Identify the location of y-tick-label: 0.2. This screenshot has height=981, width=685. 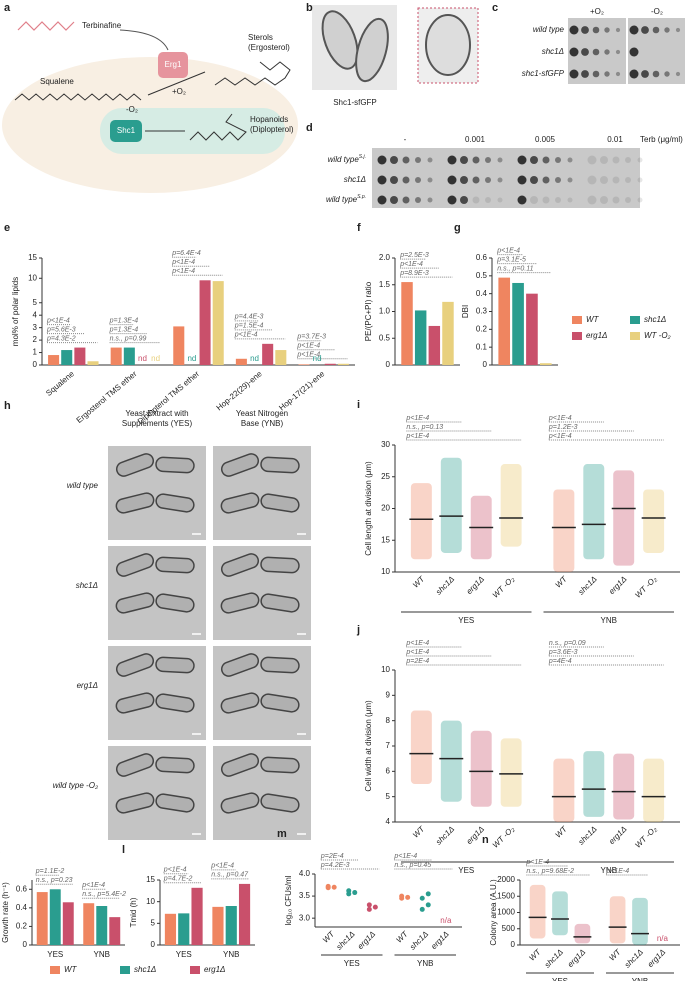
(22, 926).